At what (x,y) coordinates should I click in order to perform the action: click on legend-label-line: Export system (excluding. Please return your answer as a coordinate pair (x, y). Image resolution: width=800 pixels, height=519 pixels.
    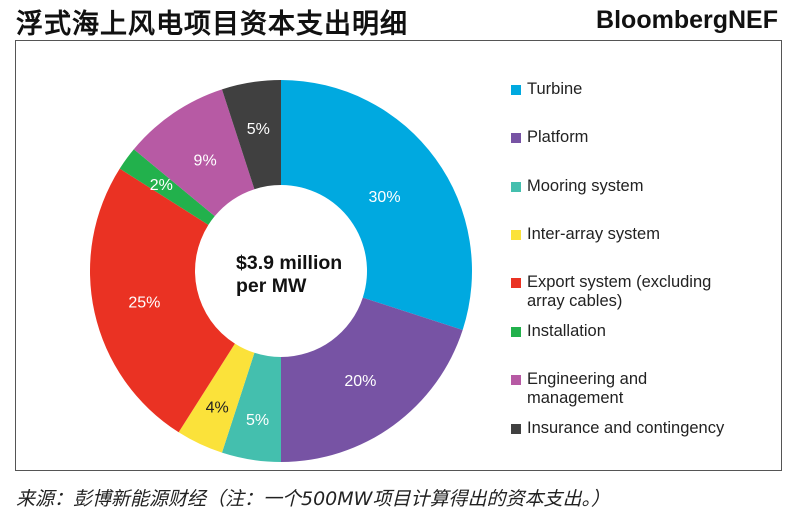
    Looking at the image, I should click on (619, 282).